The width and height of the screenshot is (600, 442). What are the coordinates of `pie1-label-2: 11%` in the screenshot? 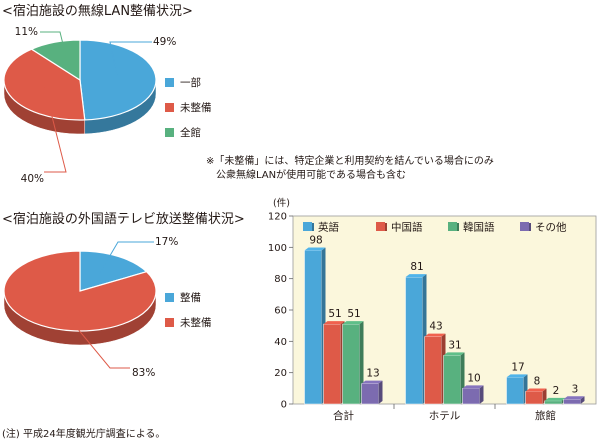 It's located at (26, 32).